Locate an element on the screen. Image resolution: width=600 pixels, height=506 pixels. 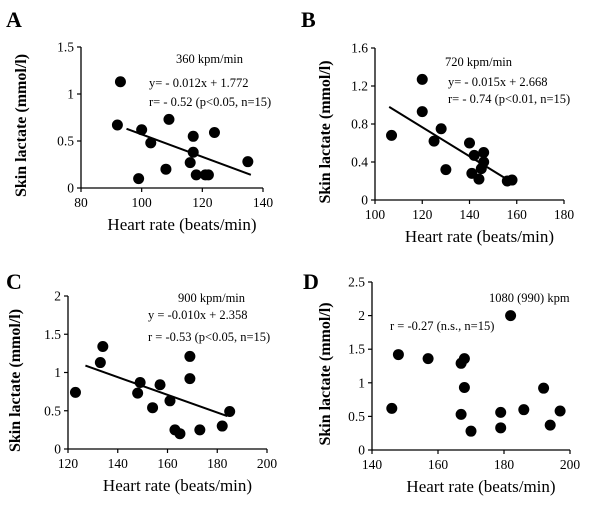
panel-d-y-tick-label: 2.5 is located at coordinates (356, 282).